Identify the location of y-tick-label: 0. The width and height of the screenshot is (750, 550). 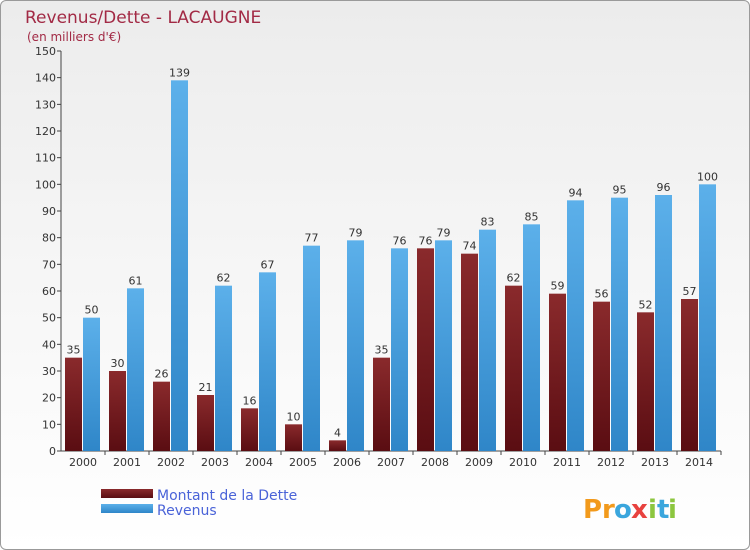
(52, 451).